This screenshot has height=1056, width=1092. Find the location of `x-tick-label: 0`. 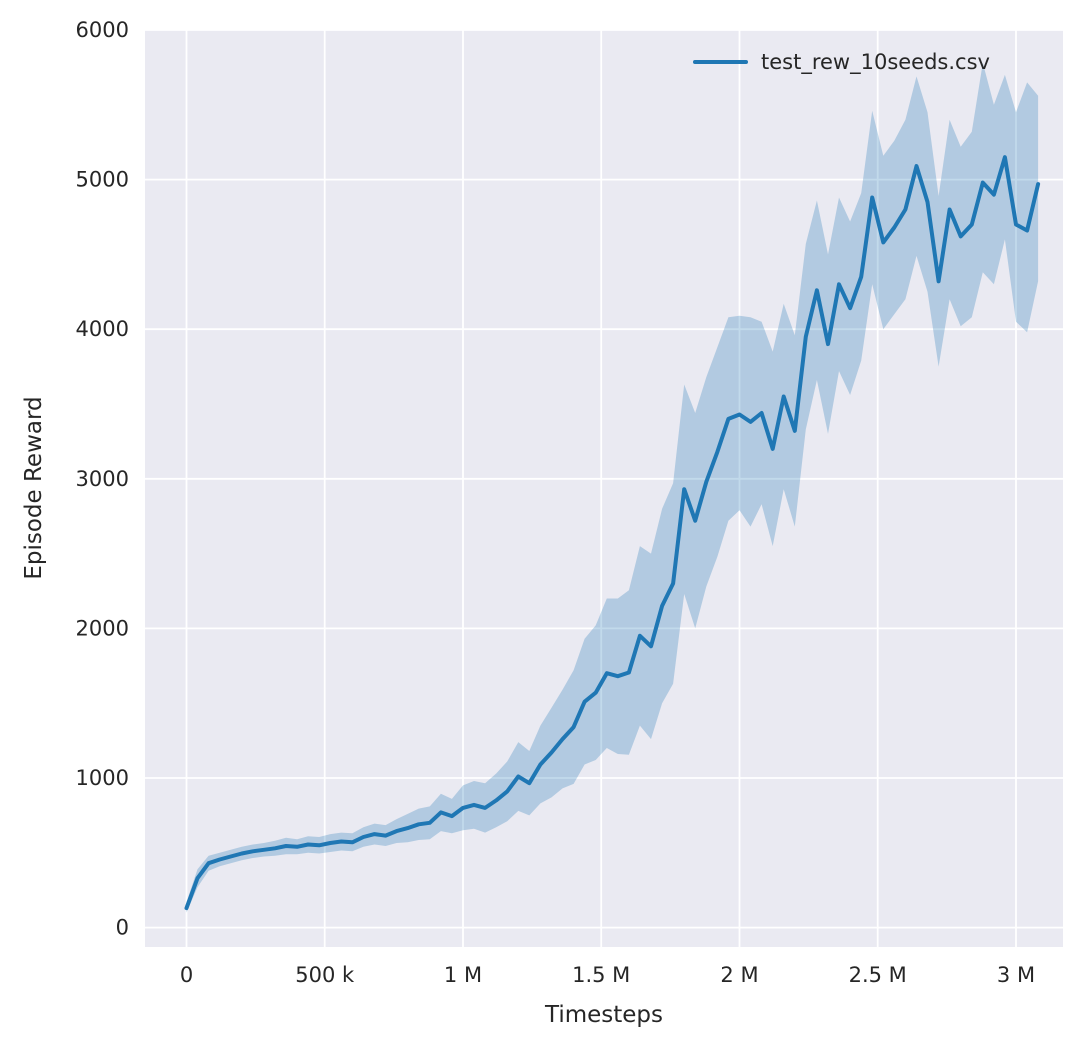

x-tick-label: 0 is located at coordinates (186, 975).